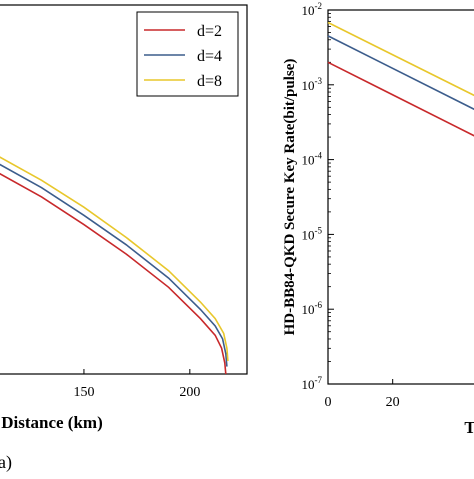 The image size is (474, 479). Describe the element at coordinates (393, 402) in the screenshot. I see `right-x-tick-label: 20` at that location.